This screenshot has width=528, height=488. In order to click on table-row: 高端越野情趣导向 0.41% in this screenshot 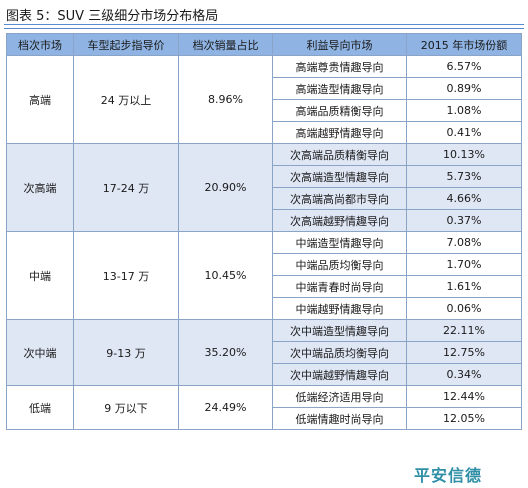, I will do `click(264, 132)`.